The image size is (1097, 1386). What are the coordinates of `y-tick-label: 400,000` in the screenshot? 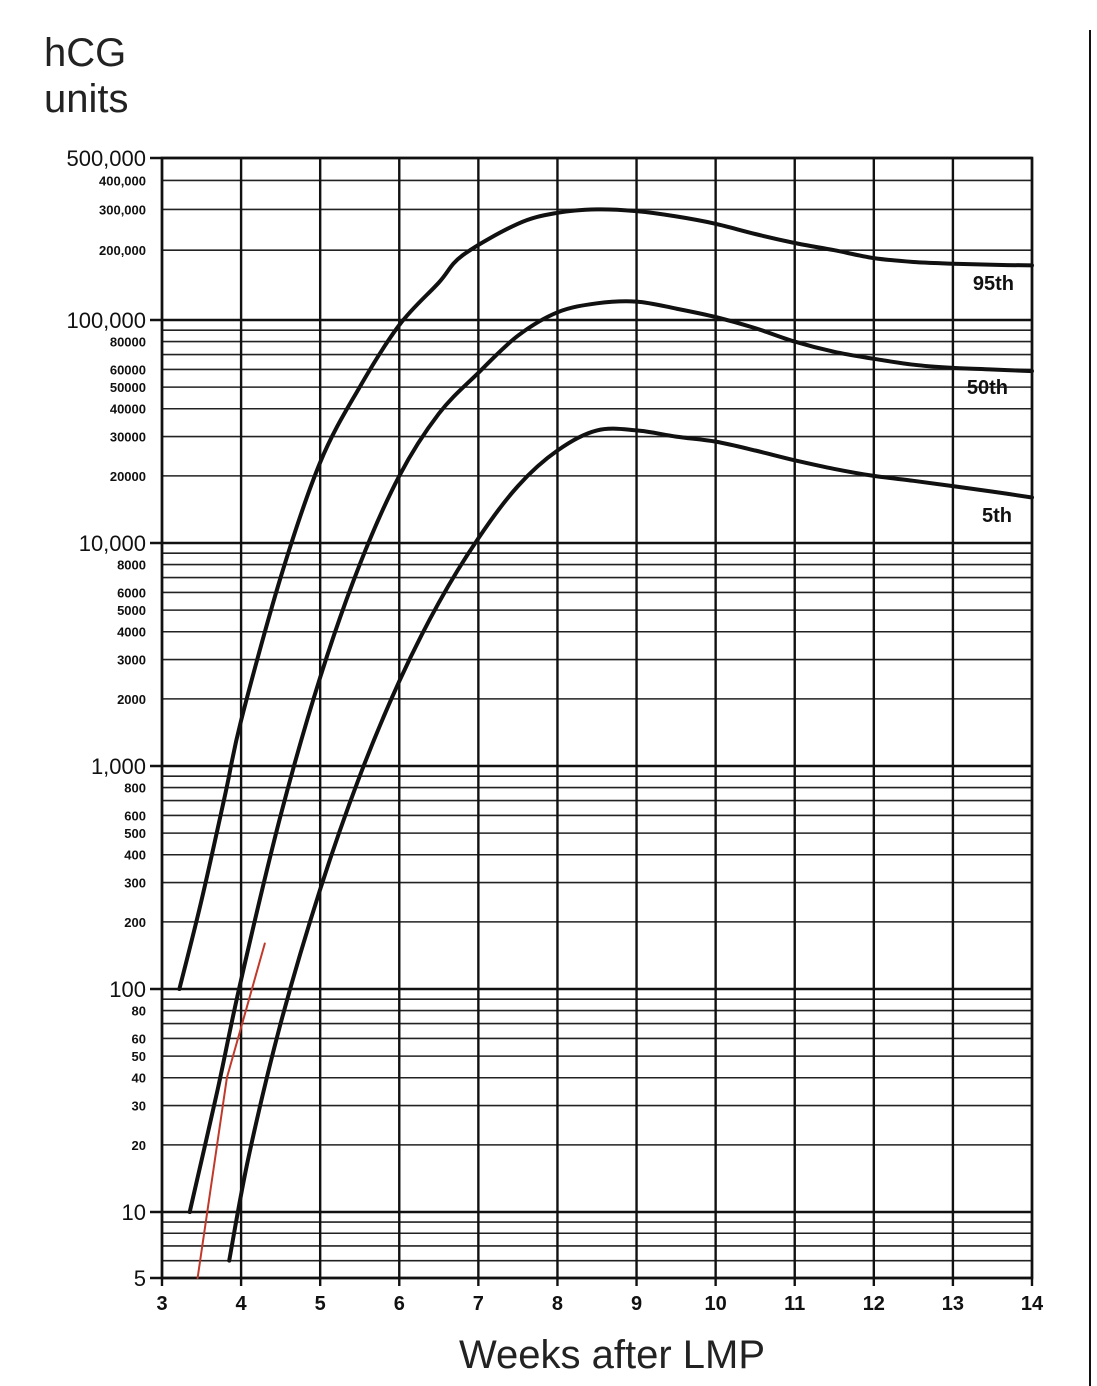 It's located at (122, 180).